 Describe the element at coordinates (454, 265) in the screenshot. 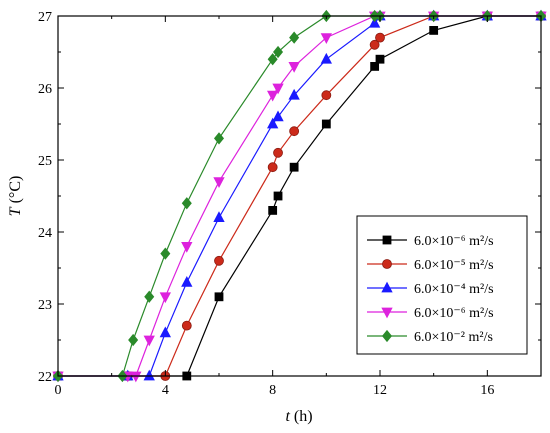

I see `legend-label: 6.0×10⁻⁵ m²/s` at that location.